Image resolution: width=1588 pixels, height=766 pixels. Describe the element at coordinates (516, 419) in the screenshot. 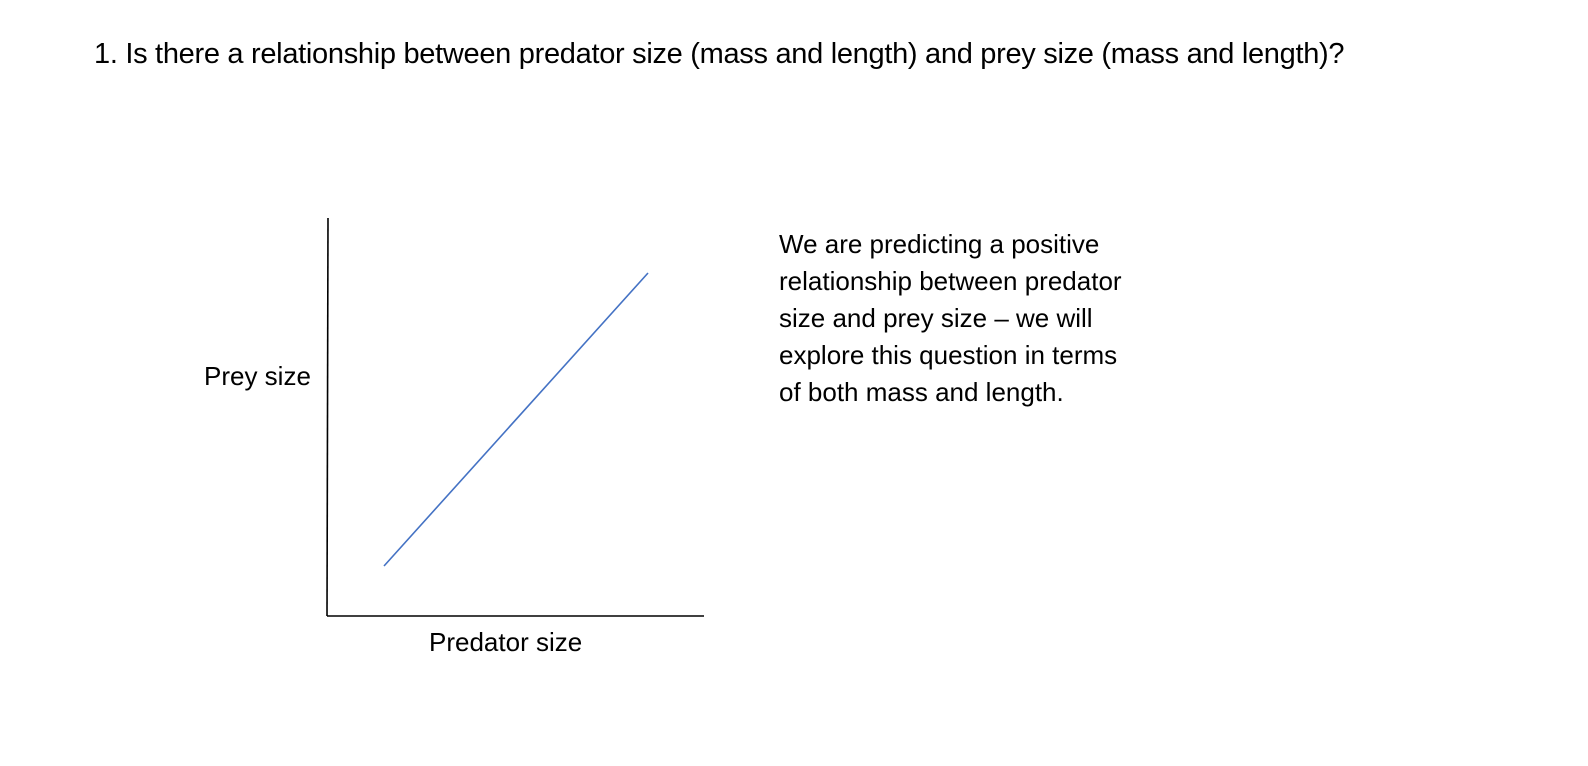

I see `positive-trend-line` at that location.